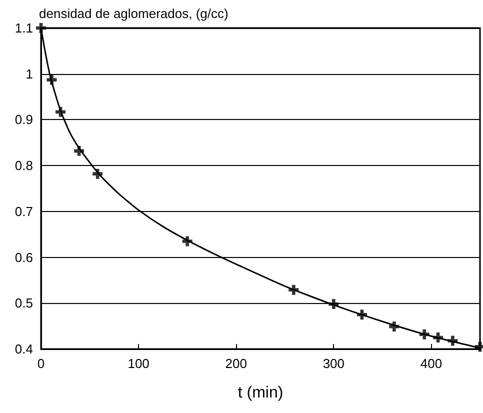 Image resolution: width=483 pixels, height=413 pixels. I want to click on y-tick-label: 0.6, so click(23, 257).